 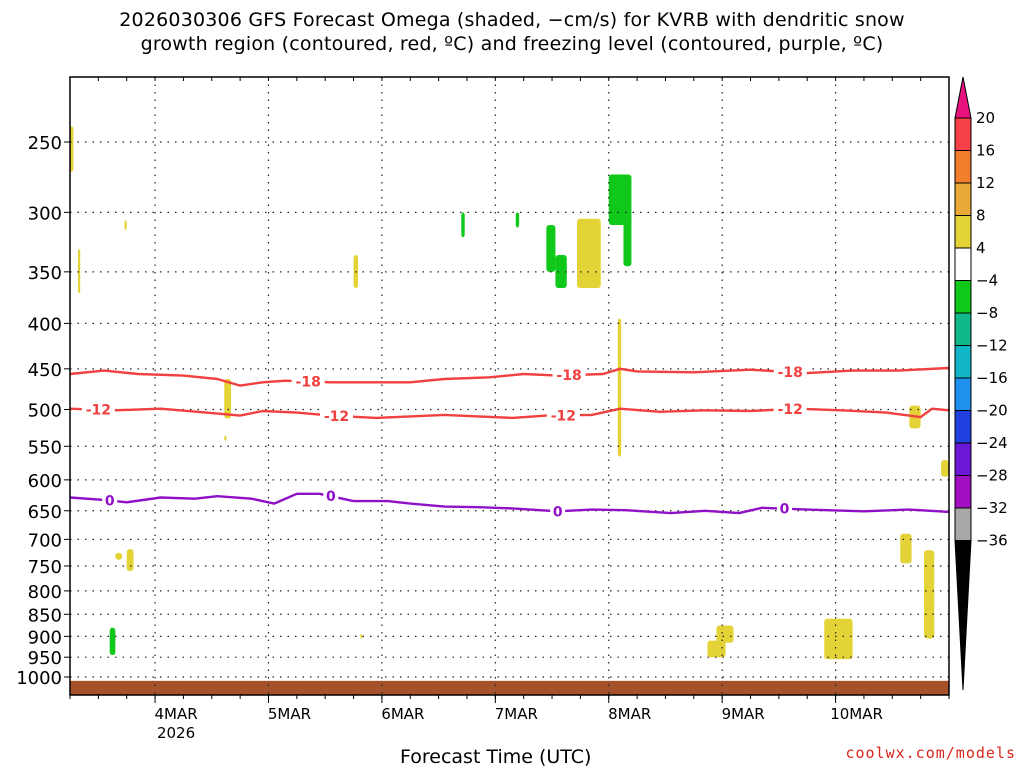 What do you see at coordinates (992, 378) in the screenshot?
I see `colorbar-label: −16` at bounding box center [992, 378].